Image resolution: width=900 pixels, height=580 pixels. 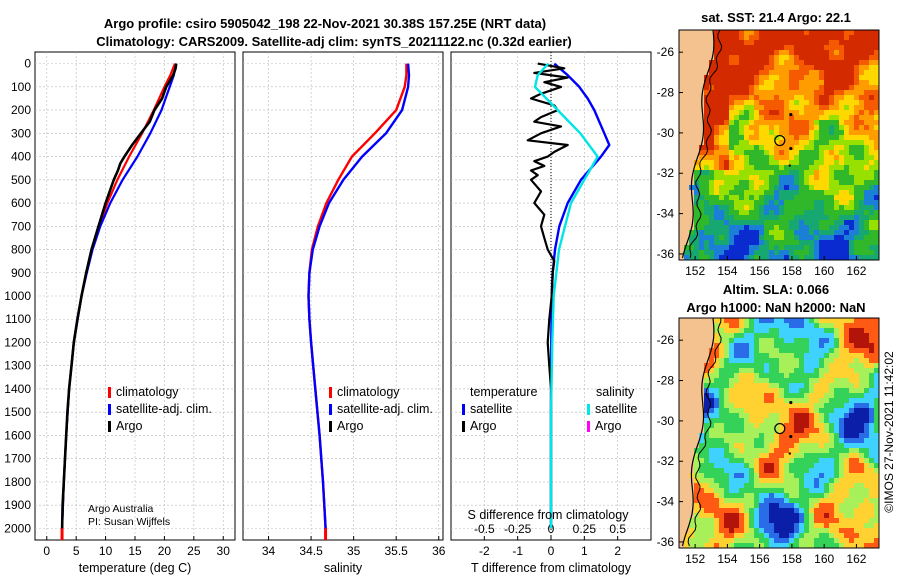 What do you see at coordinates (549, 515) in the screenshot?
I see `salinity-difference-label: S difference from climatology` at bounding box center [549, 515].